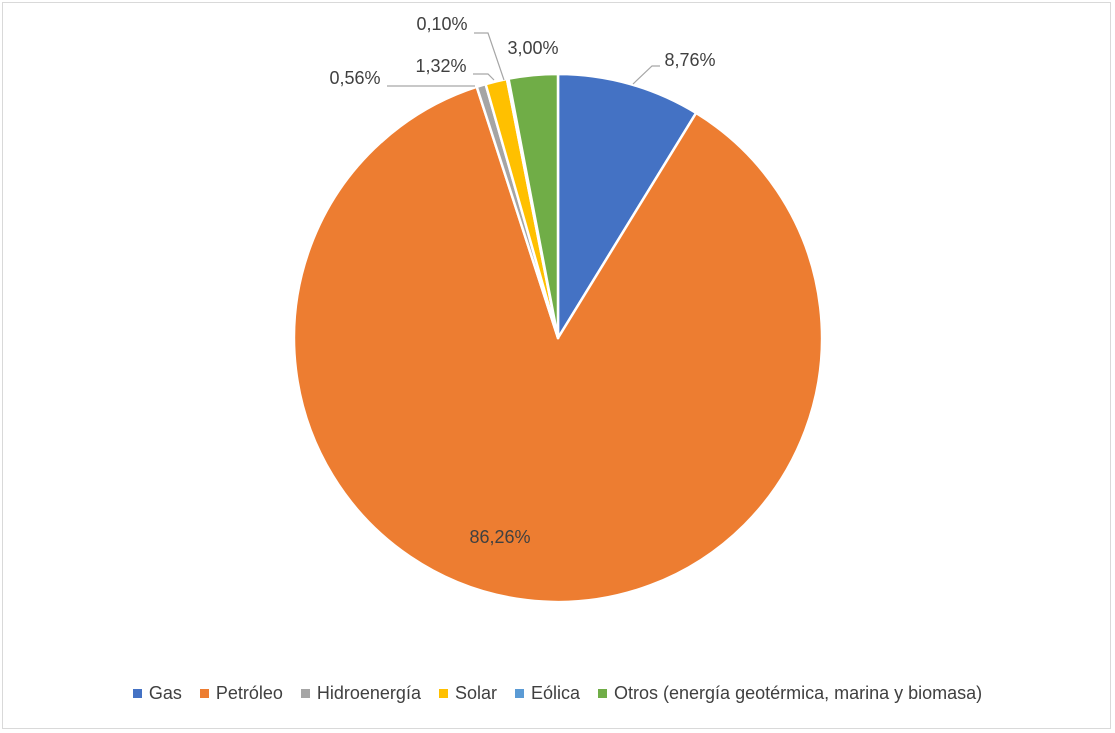 This screenshot has height=733, width=1115. I want to click on legend-item-eolica: Eólica, so click(547, 693).